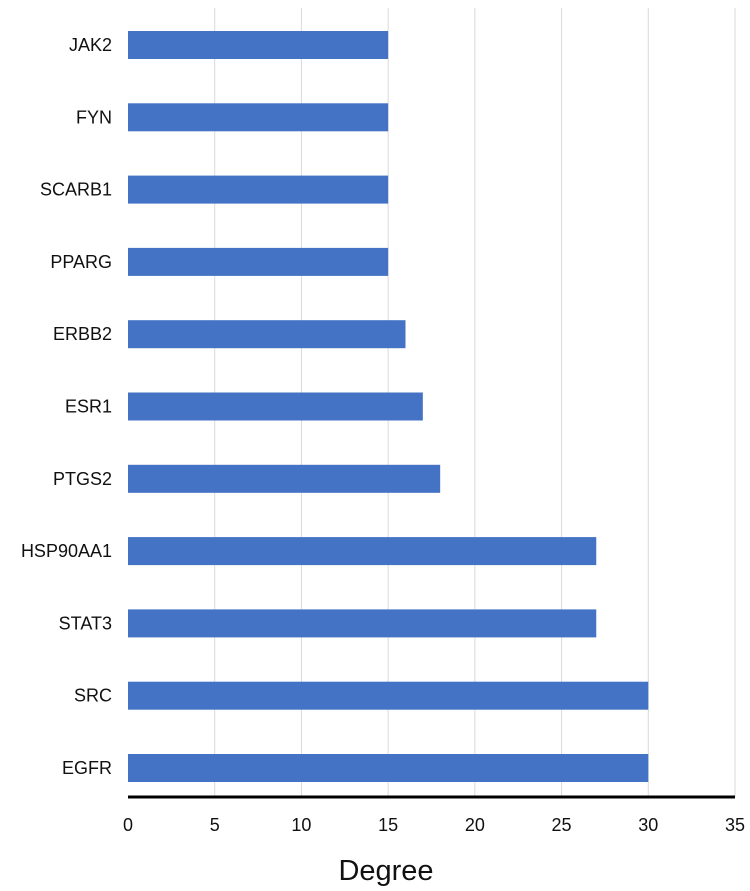  What do you see at coordinates (90, 45) in the screenshot?
I see `category-label: JAK2` at bounding box center [90, 45].